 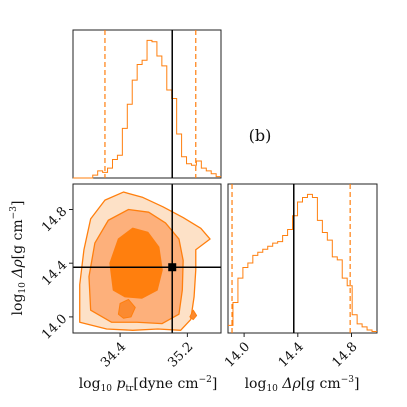 I want to click on histogram-panel-pressure, so click(x=147, y=104).